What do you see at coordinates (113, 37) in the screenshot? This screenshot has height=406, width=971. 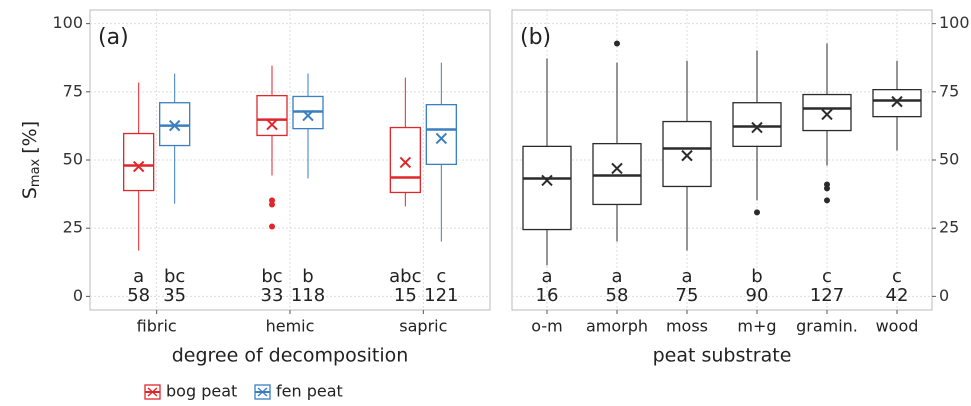 I see `panel-label: (a)` at bounding box center [113, 37].